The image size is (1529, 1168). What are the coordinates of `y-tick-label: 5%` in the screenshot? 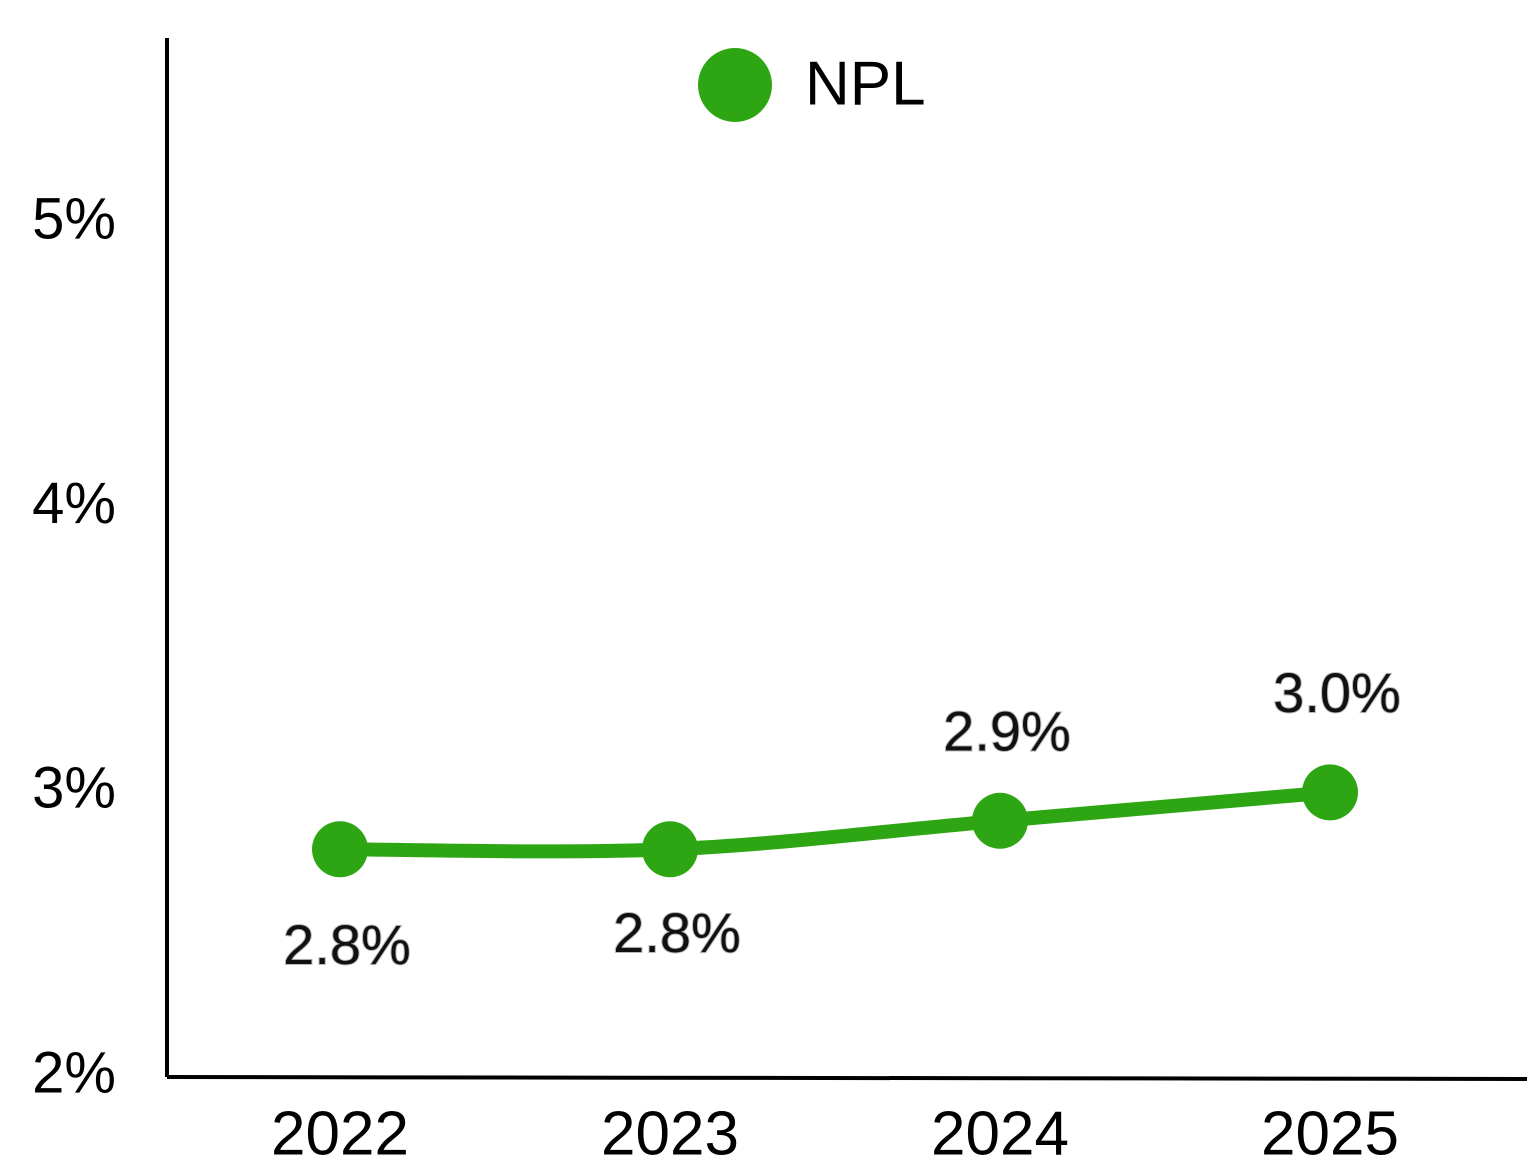 It's located at (74, 218).